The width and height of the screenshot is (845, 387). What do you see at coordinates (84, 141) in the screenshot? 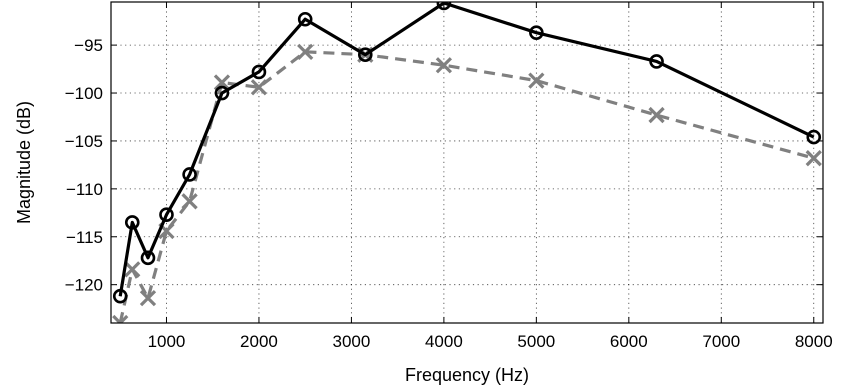
I see `y-tick-label: −105` at bounding box center [84, 141].